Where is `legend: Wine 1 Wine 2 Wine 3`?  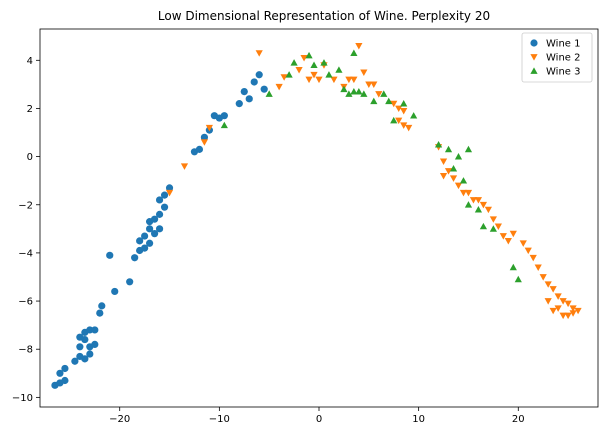 legend: Wine 1 Wine 2 Wine 3 is located at coordinates (557, 57).